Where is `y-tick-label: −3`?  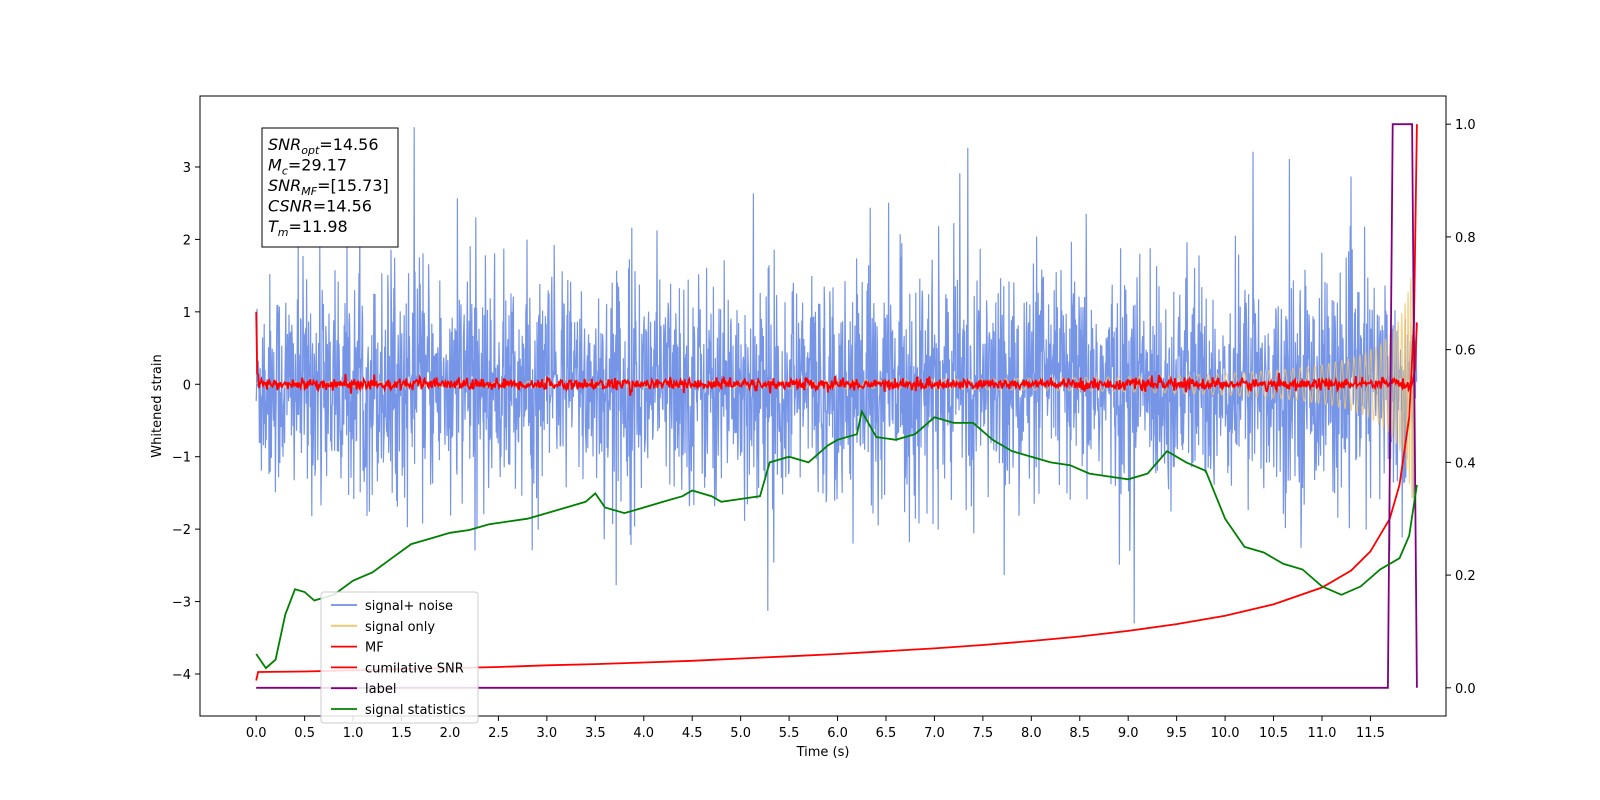
y-tick-label: −3 is located at coordinates (181, 603).